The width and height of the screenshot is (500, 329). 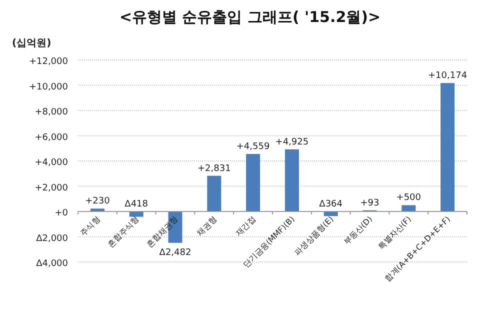 I want to click on data-label: +4,925, so click(x=292, y=142).